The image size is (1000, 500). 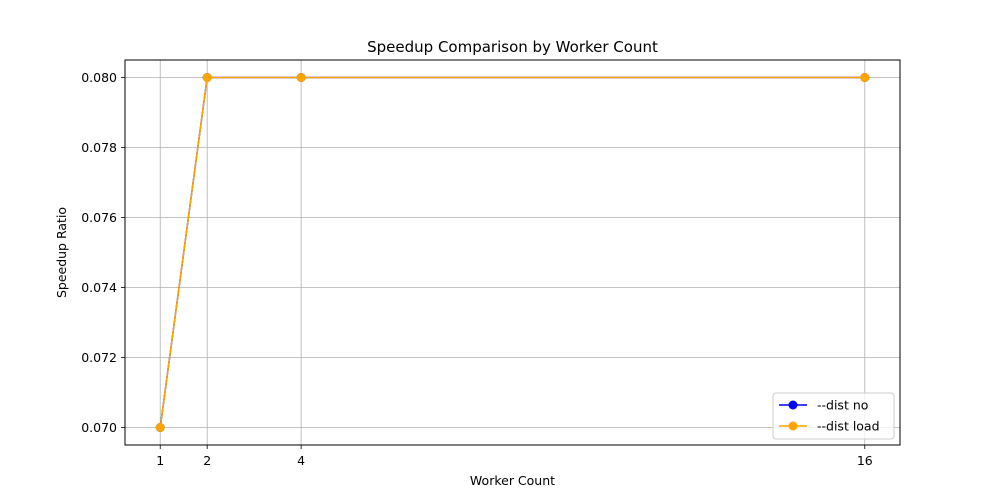 What do you see at coordinates (848, 426) in the screenshot?
I see `legend-label-dist-load: --dist load` at bounding box center [848, 426].